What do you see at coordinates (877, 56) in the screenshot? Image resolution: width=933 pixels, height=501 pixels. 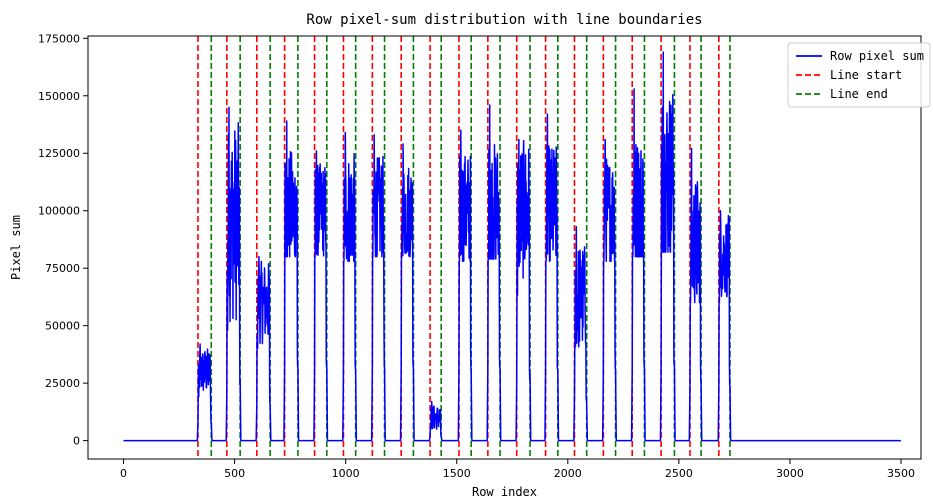 I see `legend-entry: Row pixel sum` at bounding box center [877, 56].